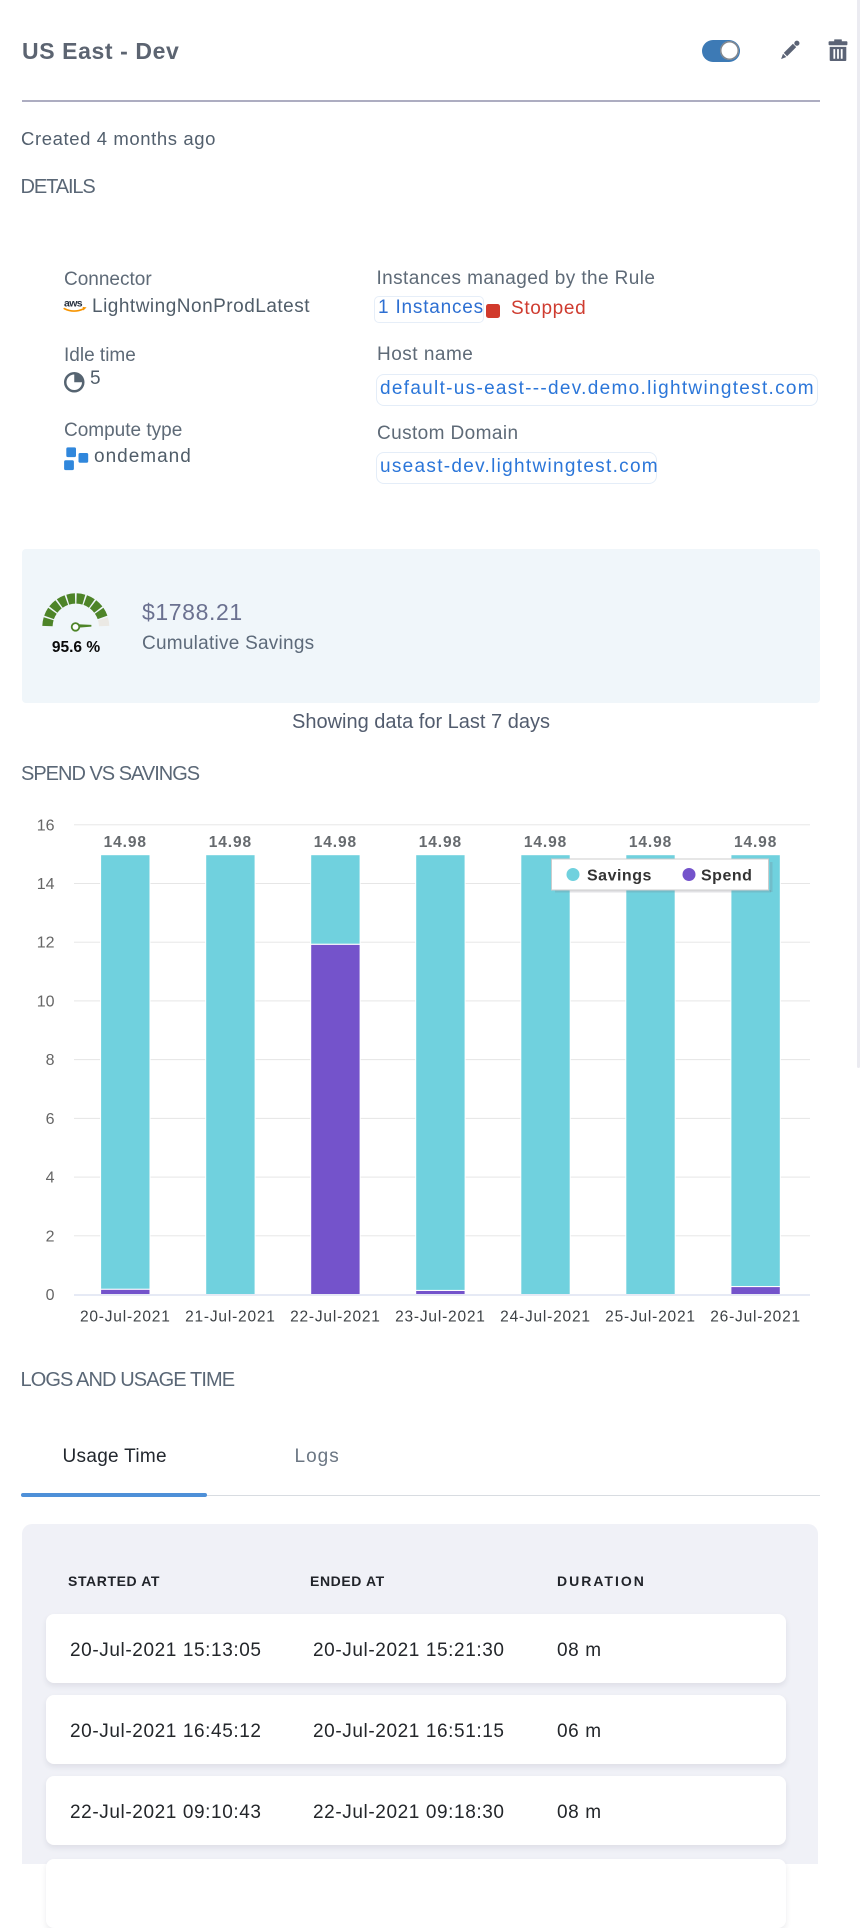  What do you see at coordinates (50, 1236) in the screenshot?
I see `svg-text: 2` at bounding box center [50, 1236].